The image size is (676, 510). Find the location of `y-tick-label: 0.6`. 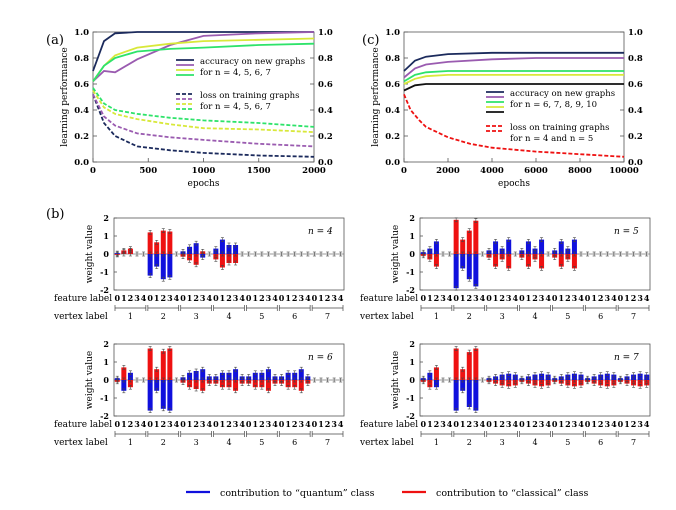

y-tick-label: 0.6 is located at coordinates (392, 85).